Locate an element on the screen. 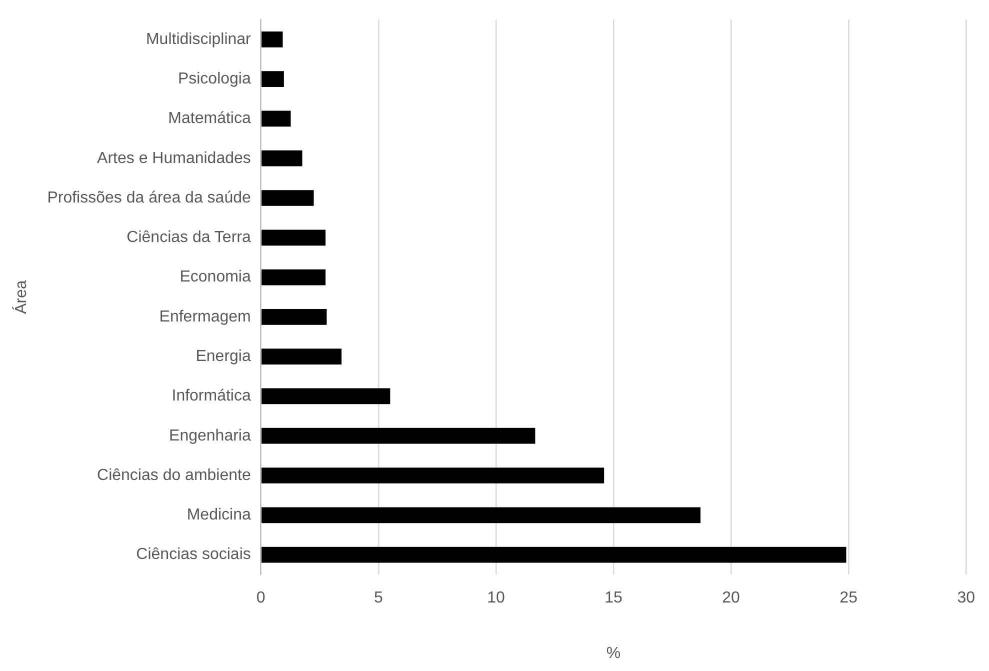 The width and height of the screenshot is (989, 671). y-tick-label: Engenharia is located at coordinates (210, 435).